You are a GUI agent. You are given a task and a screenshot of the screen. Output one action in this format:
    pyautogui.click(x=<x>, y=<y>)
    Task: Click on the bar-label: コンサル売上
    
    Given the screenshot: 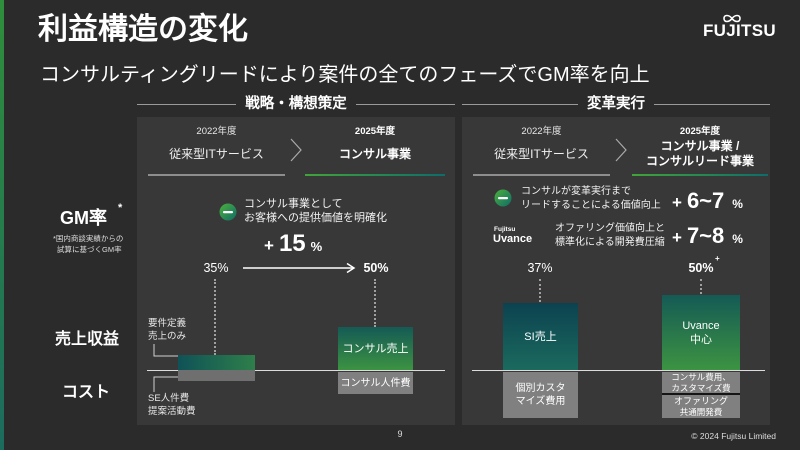 What is the action you would take?
    pyautogui.click(x=375, y=348)
    